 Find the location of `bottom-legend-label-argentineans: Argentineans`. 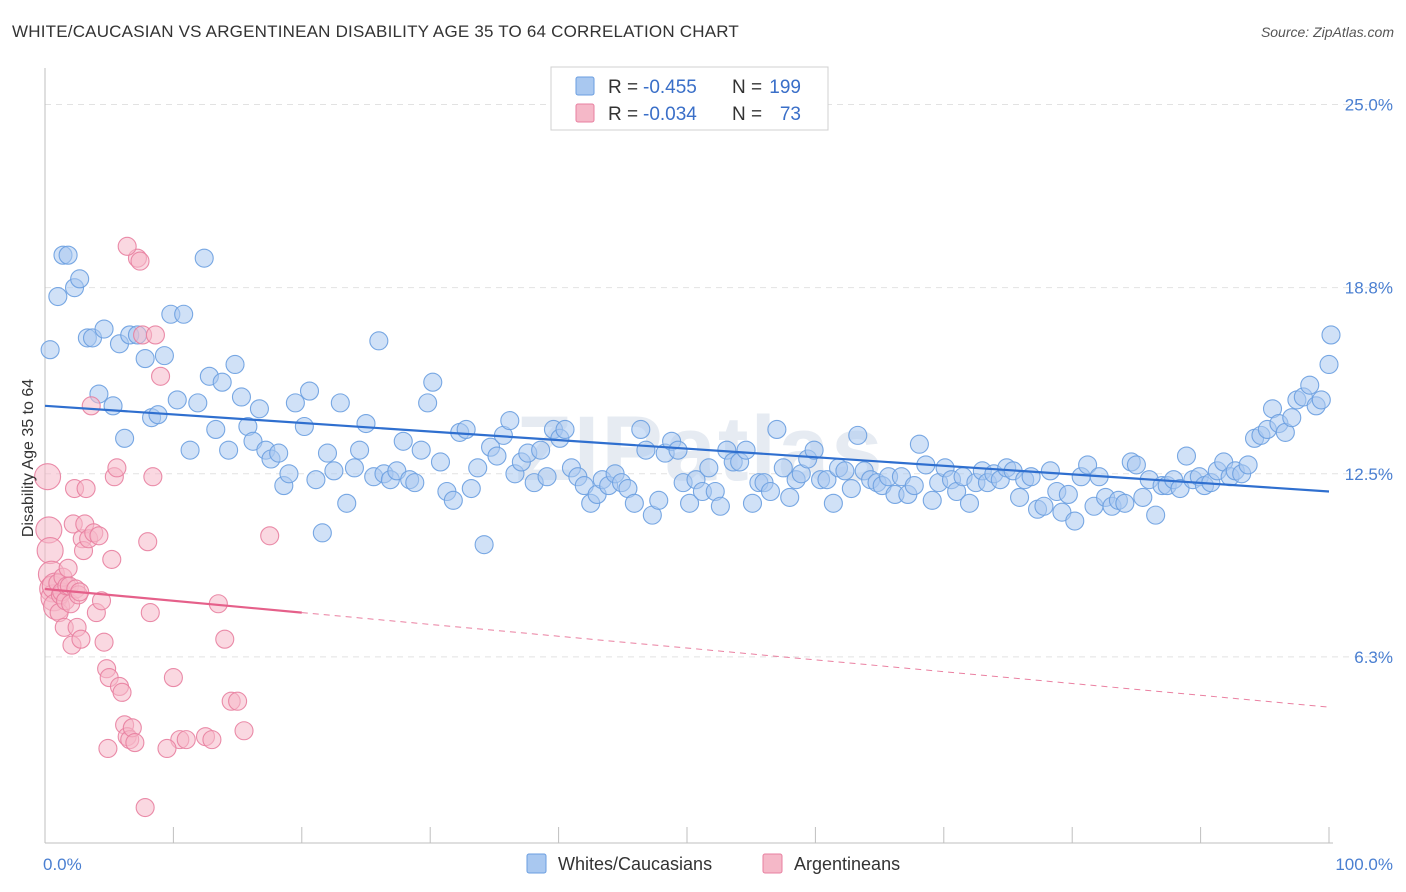

bottom-legend-label-argentineans: Argentineans is located at coordinates (847, 864).